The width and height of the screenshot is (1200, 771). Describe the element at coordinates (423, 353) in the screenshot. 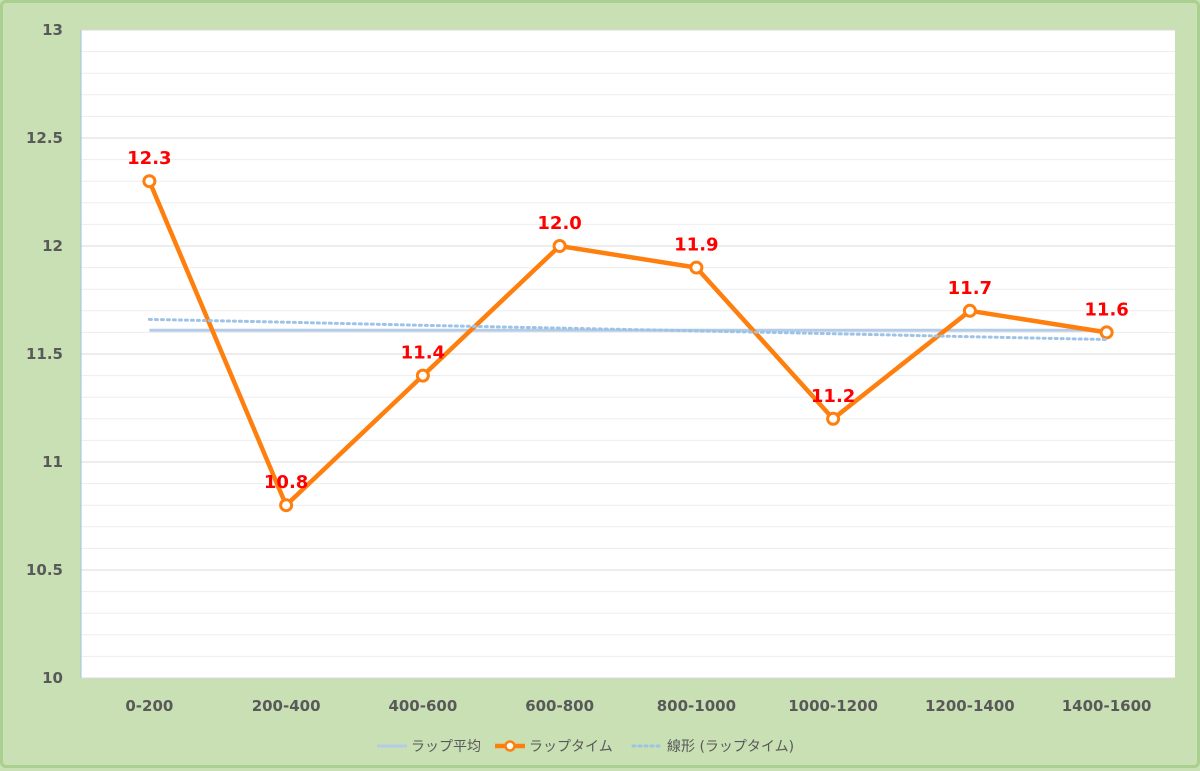

I see `data-label: 11.4` at that location.